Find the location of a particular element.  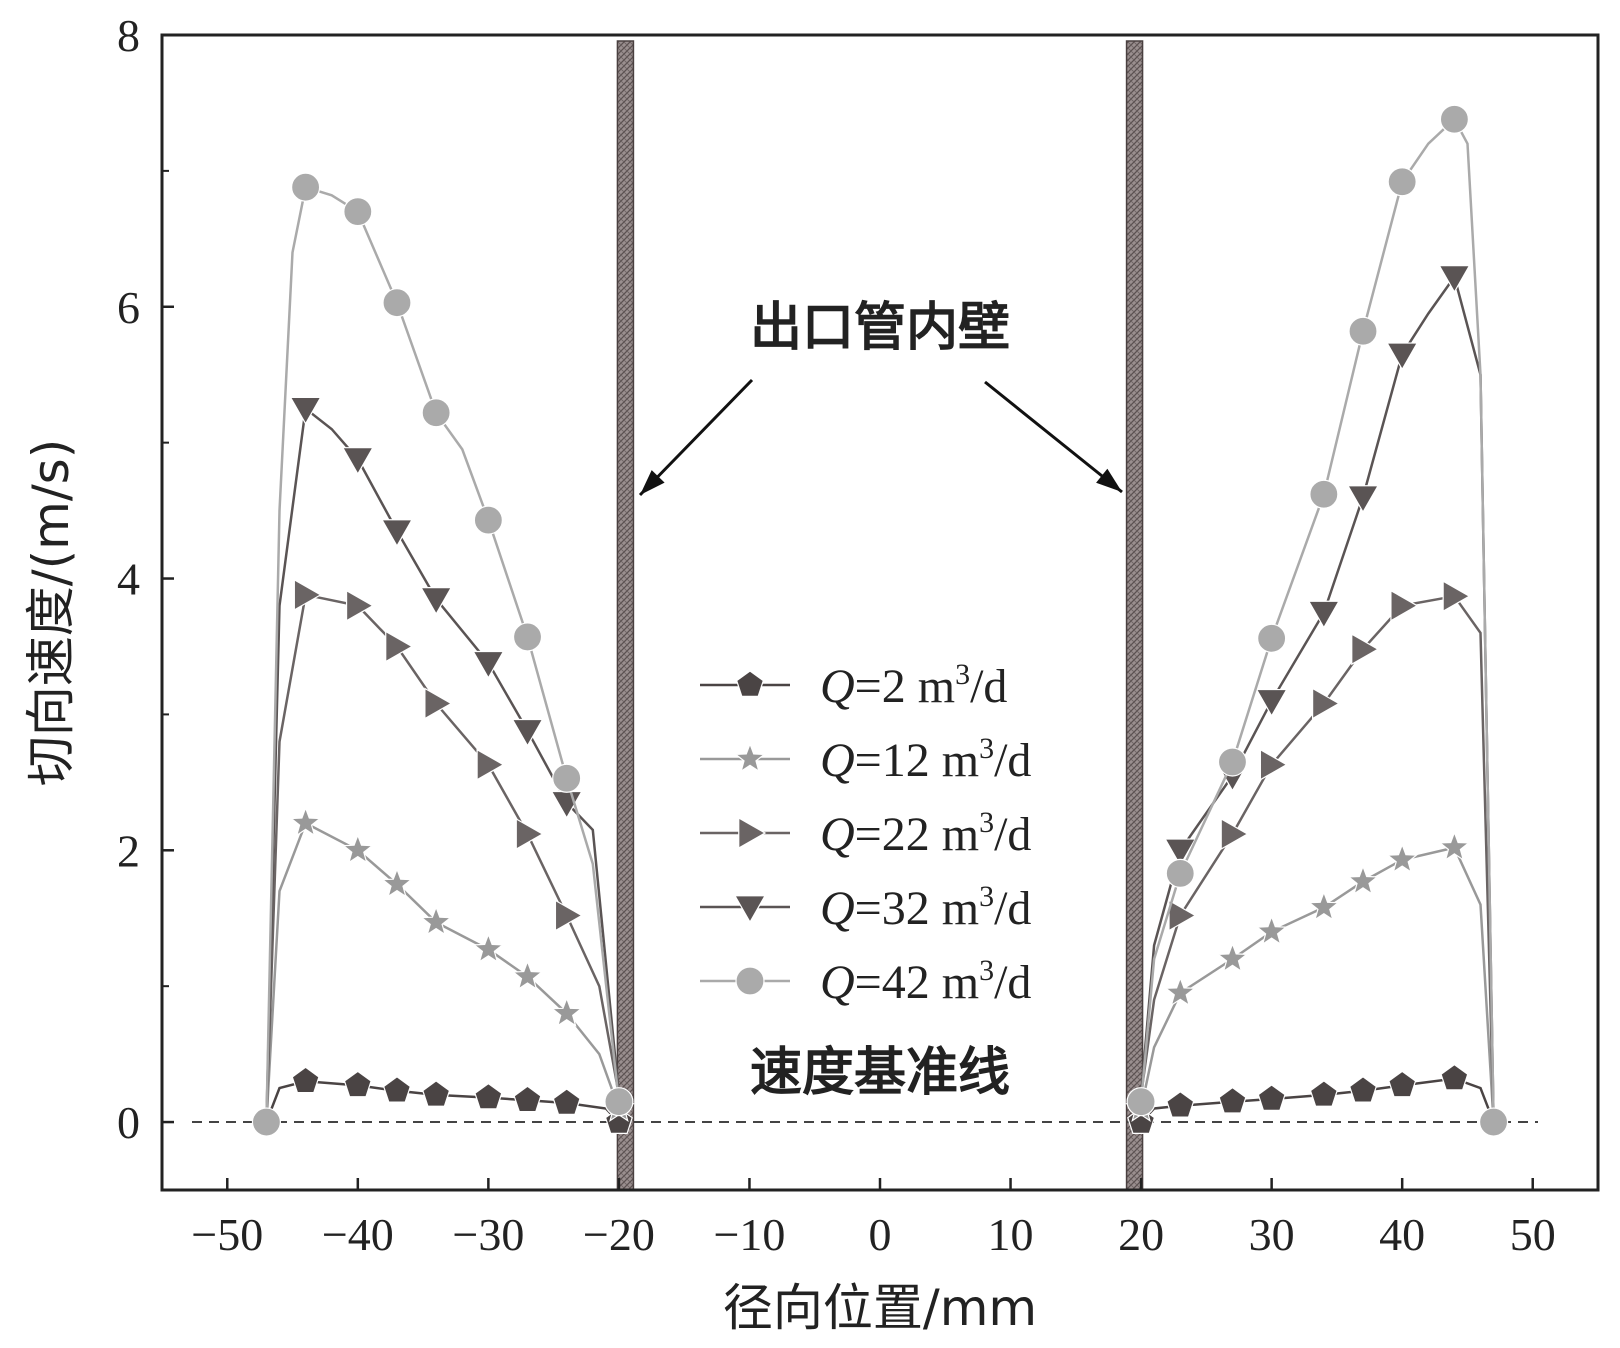

x-tick-label: 10 is located at coordinates (1011, 1234).